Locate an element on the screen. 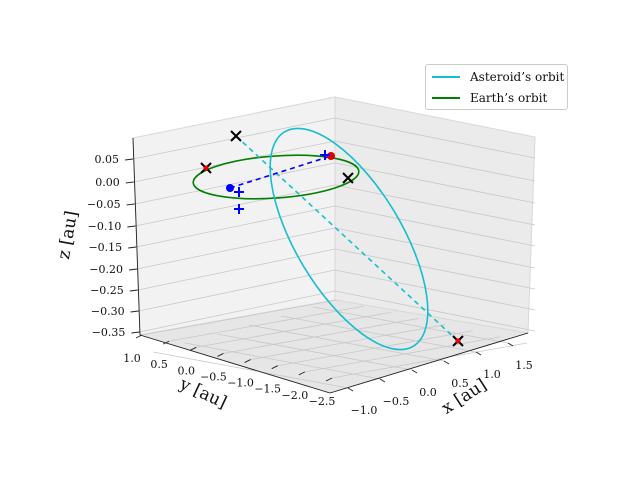  blue-point is located at coordinates (230, 188).